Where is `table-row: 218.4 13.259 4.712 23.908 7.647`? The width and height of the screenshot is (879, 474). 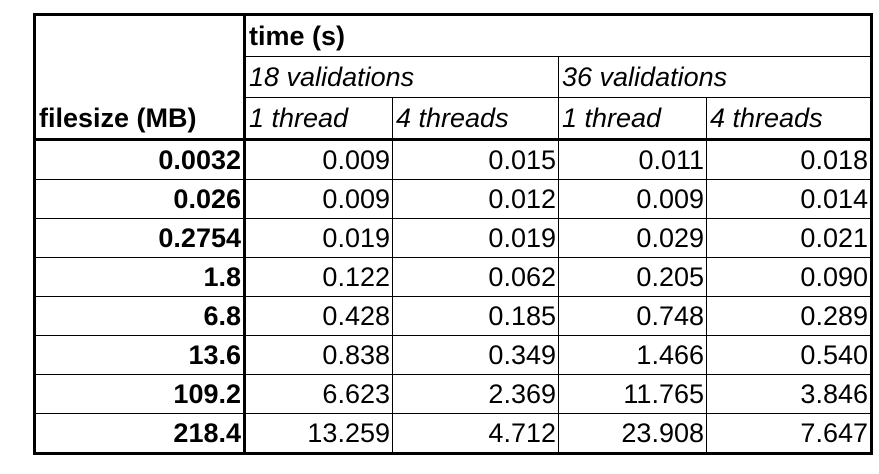
table-row: 218.4 13.259 4.712 23.908 7.647 is located at coordinates (453, 434).